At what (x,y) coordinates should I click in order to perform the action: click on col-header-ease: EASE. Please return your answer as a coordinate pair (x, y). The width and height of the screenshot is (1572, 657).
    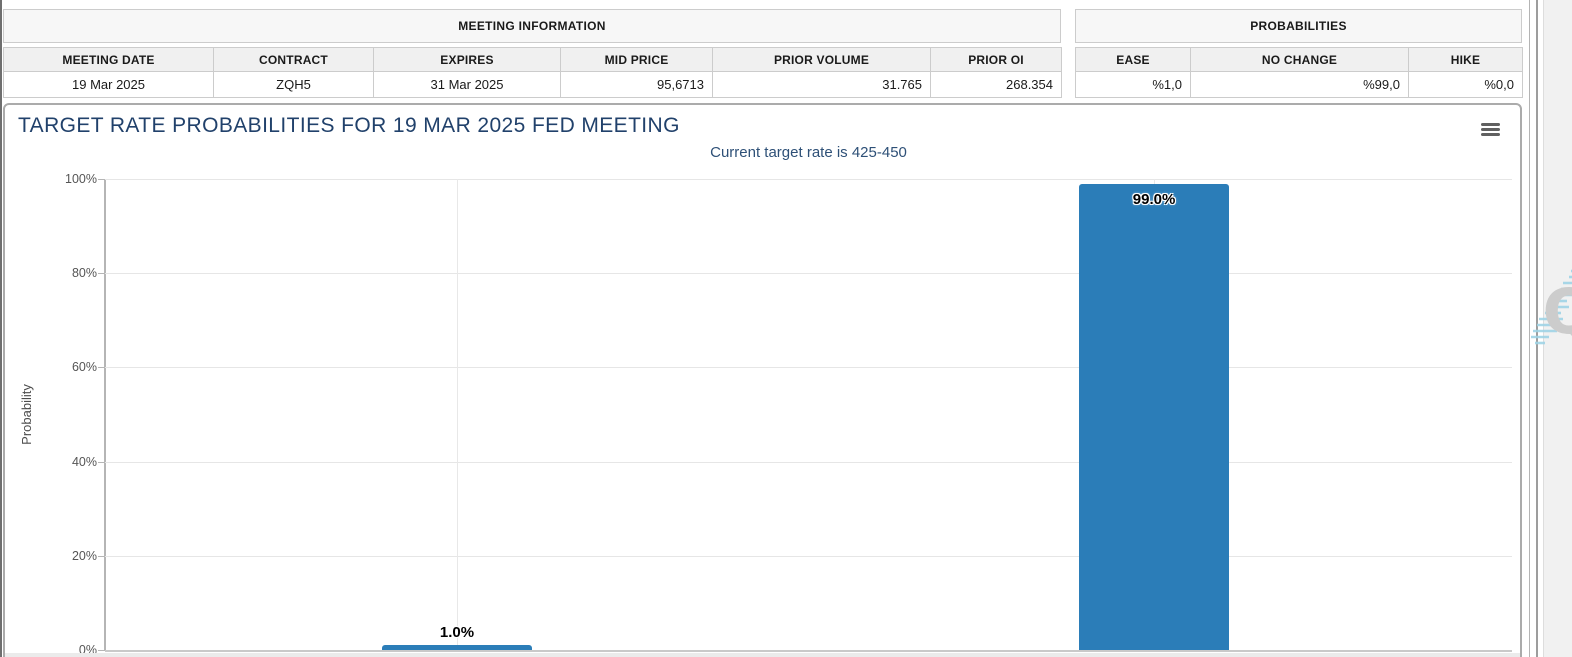
    Looking at the image, I should click on (1133, 59).